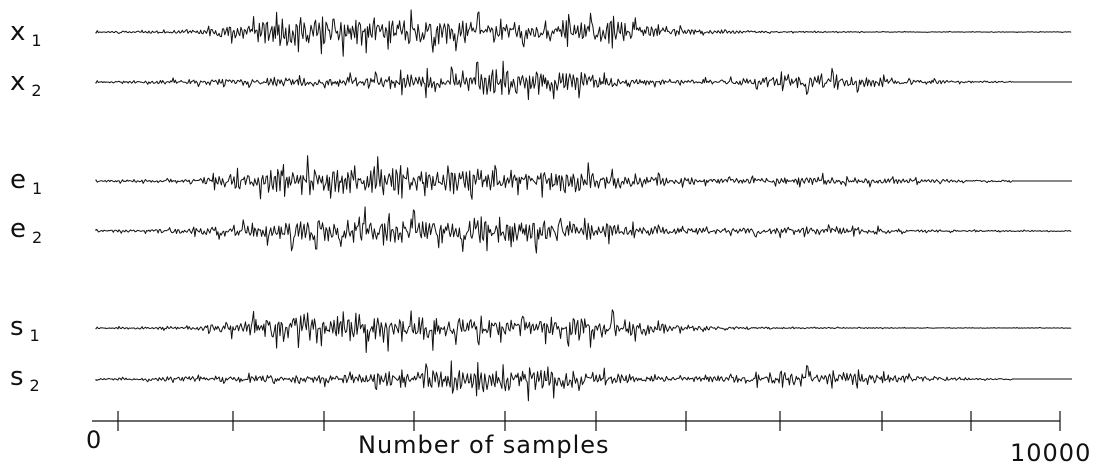  What do you see at coordinates (583, 331) in the screenshot?
I see `series-line-s1` at bounding box center [583, 331].